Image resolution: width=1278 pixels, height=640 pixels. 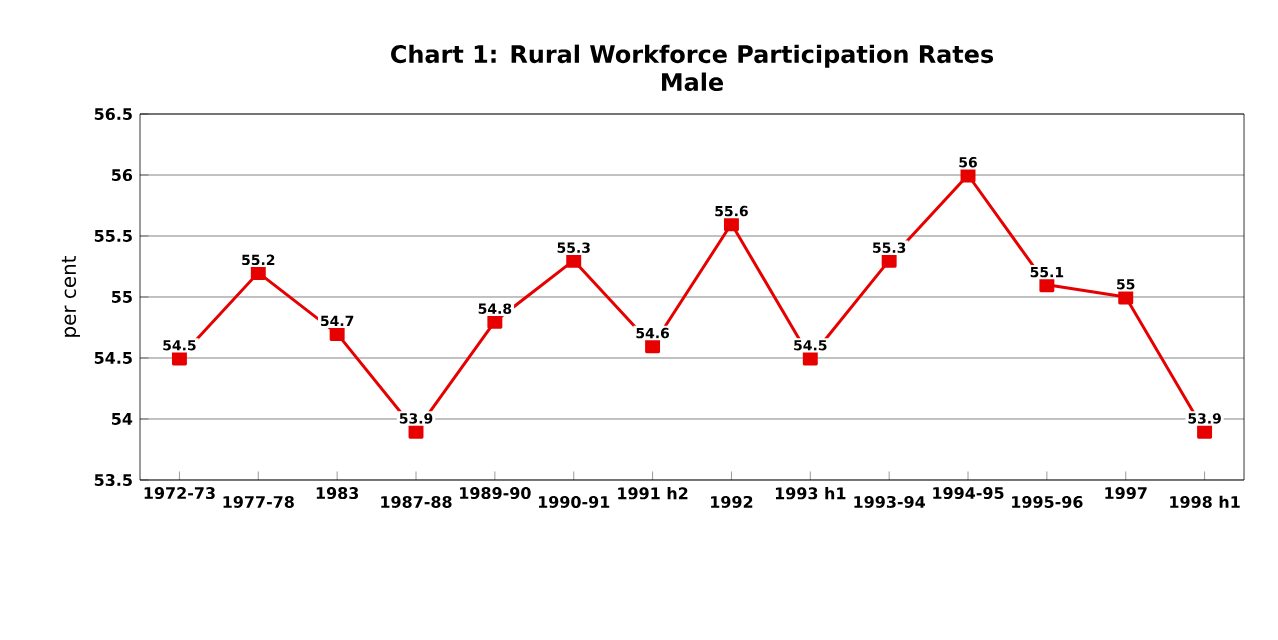 What do you see at coordinates (70, 296) in the screenshot?
I see `y-axis-title: per cent` at bounding box center [70, 296].